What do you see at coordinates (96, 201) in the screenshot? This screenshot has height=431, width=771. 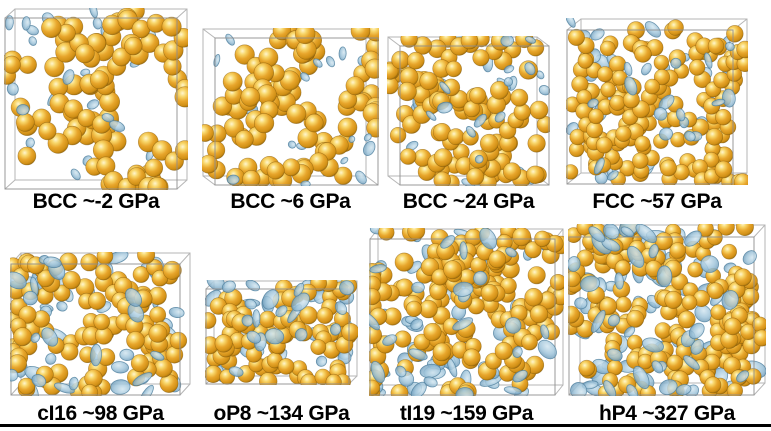 I see `panel-label: BCC ~-2 GPa` at bounding box center [96, 201].